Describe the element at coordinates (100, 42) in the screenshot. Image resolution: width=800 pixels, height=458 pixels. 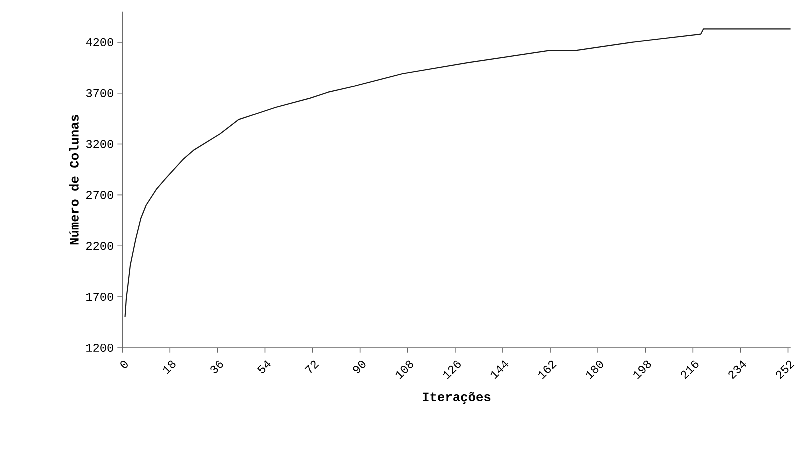
I see `y-tick-label: 4200` at that location.